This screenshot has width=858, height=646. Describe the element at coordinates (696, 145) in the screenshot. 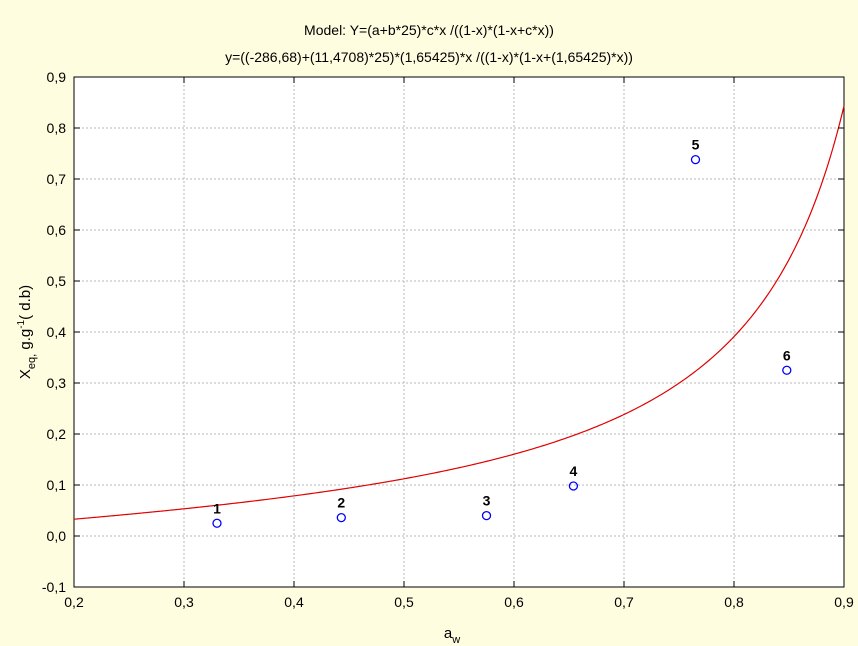

I see `data-point-label: 5` at that location.